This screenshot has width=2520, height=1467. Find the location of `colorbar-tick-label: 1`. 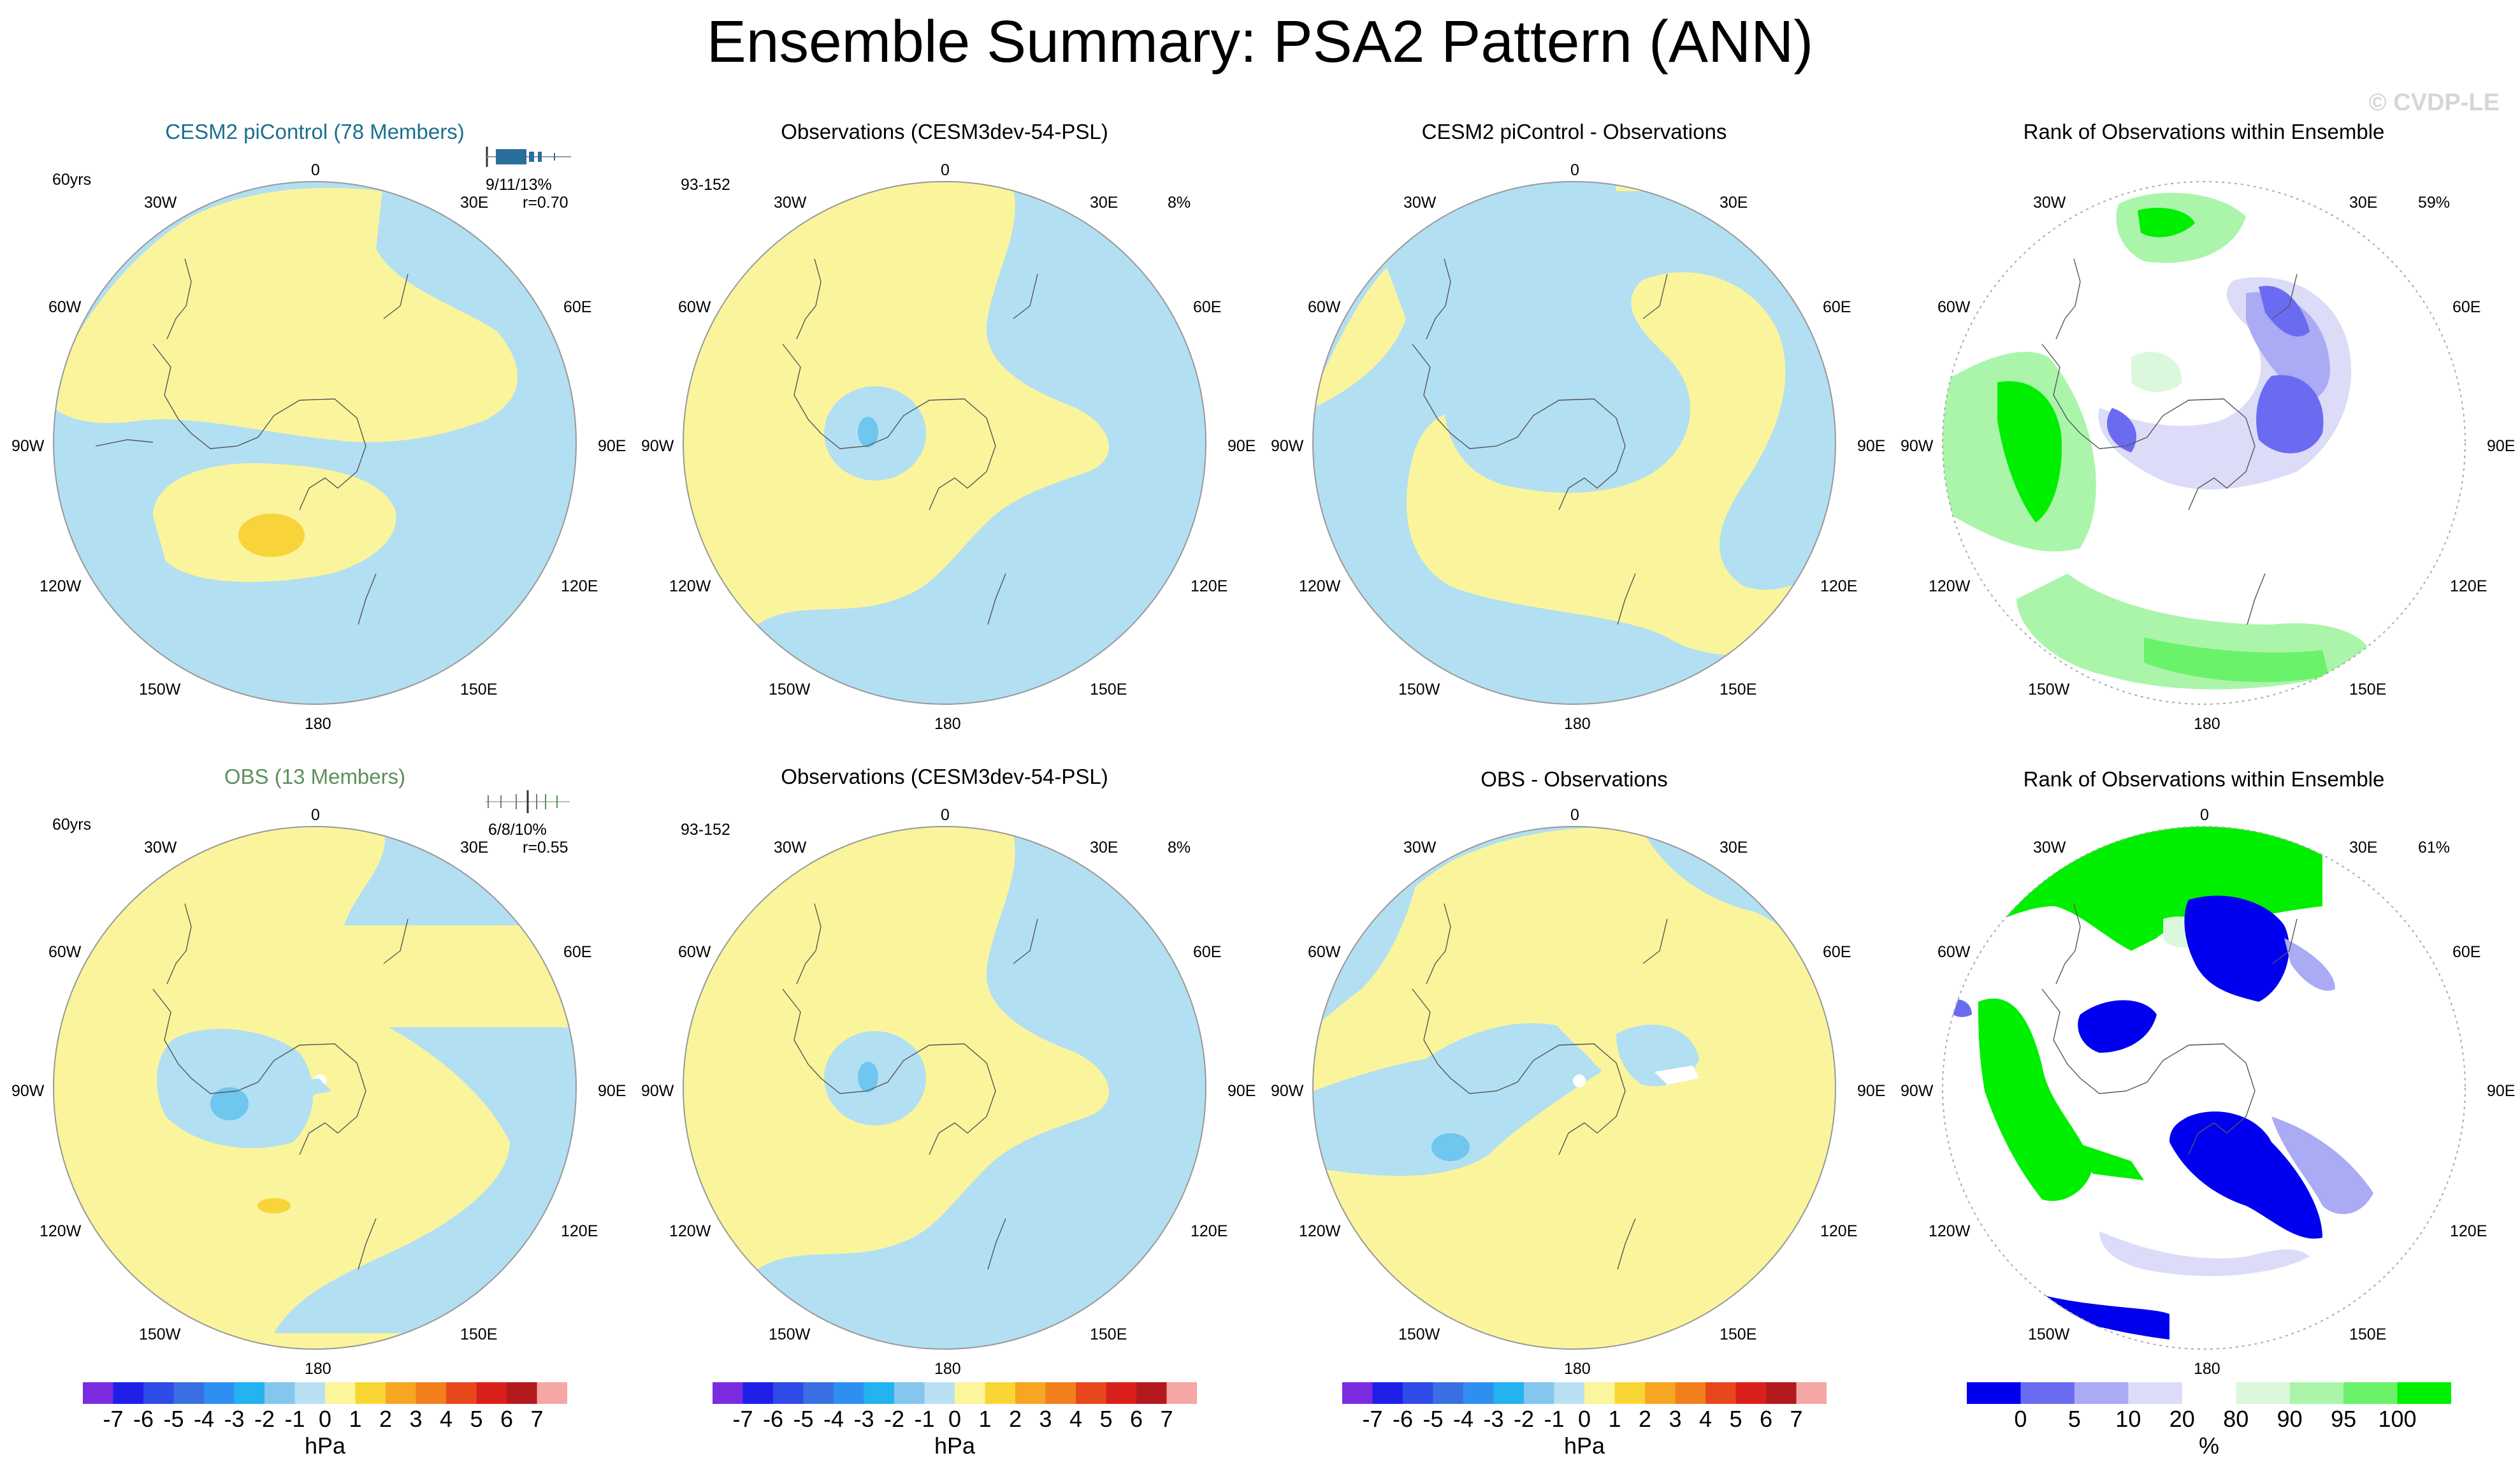

colorbar-tick-label: 1 is located at coordinates (985, 1419).